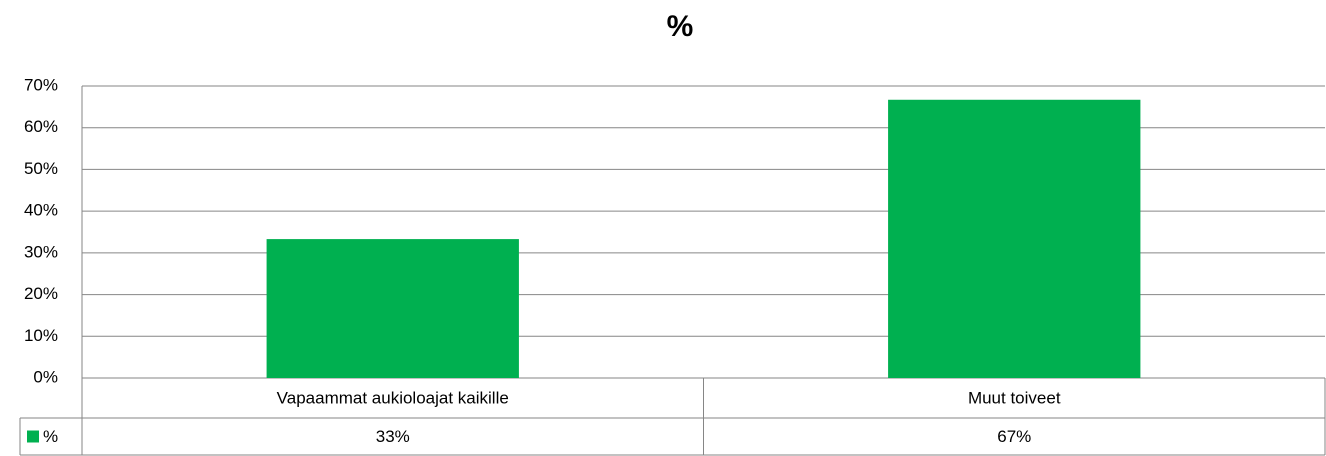 This screenshot has width=1326, height=456. I want to click on x-tick-label: Vapaammat aukioloajat kaikille, so click(393, 397).